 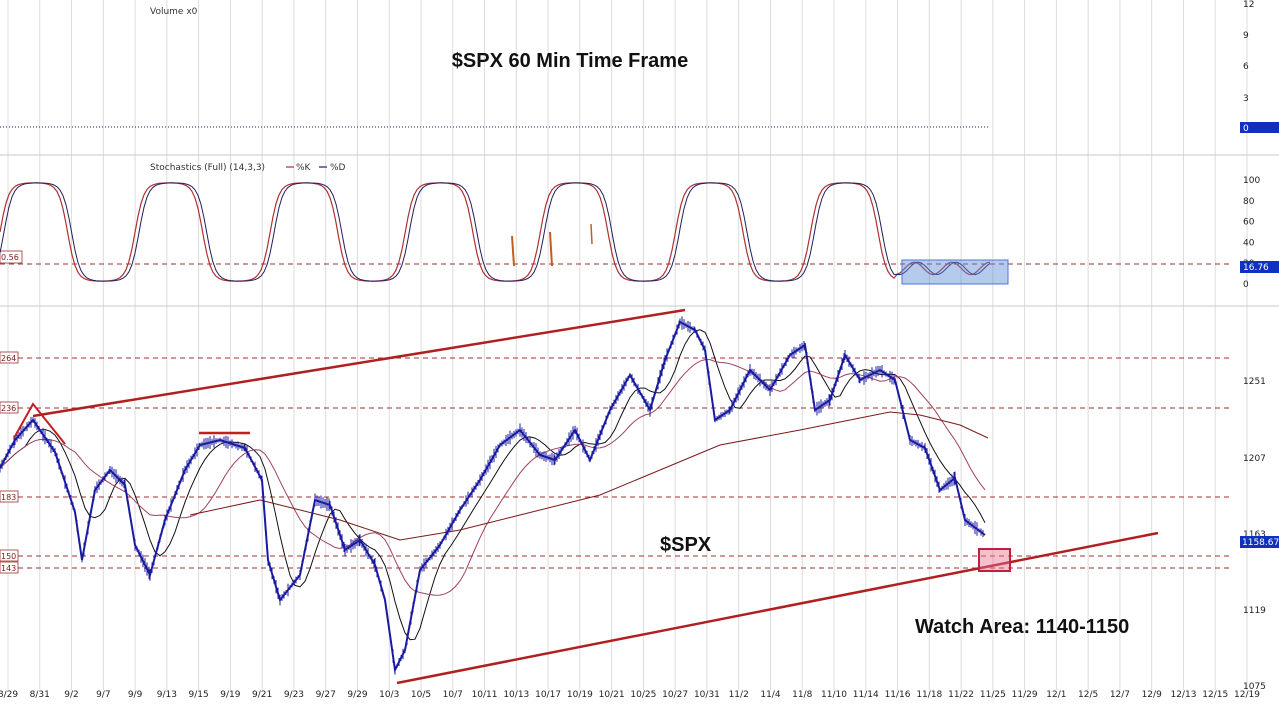 I want to click on x-tick-label: 11/22, so click(x=961, y=695).